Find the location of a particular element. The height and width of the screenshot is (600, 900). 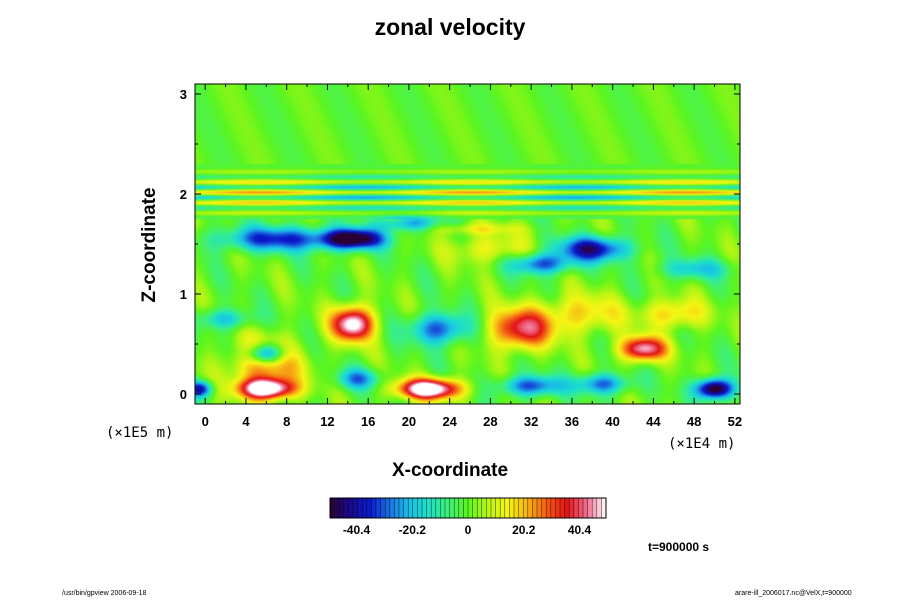

y-tick-label: 1 is located at coordinates (183, 294).